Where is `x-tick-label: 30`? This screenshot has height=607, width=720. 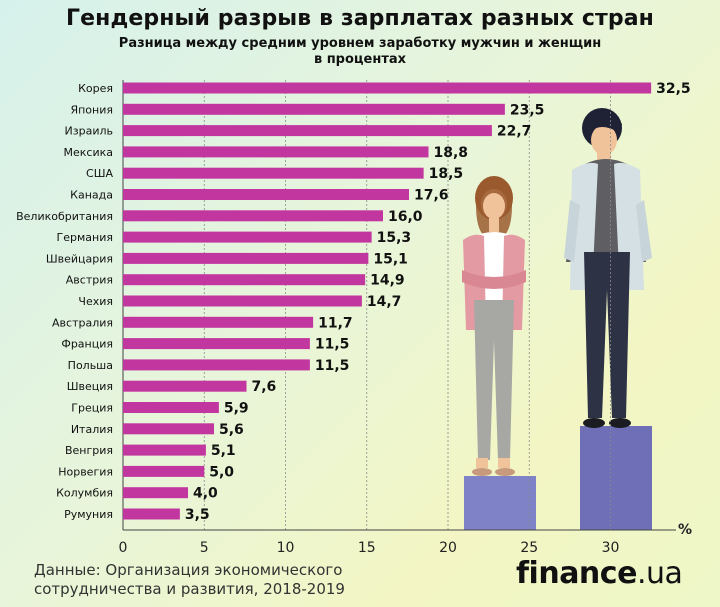 x-tick-label: 30 is located at coordinates (611, 548).